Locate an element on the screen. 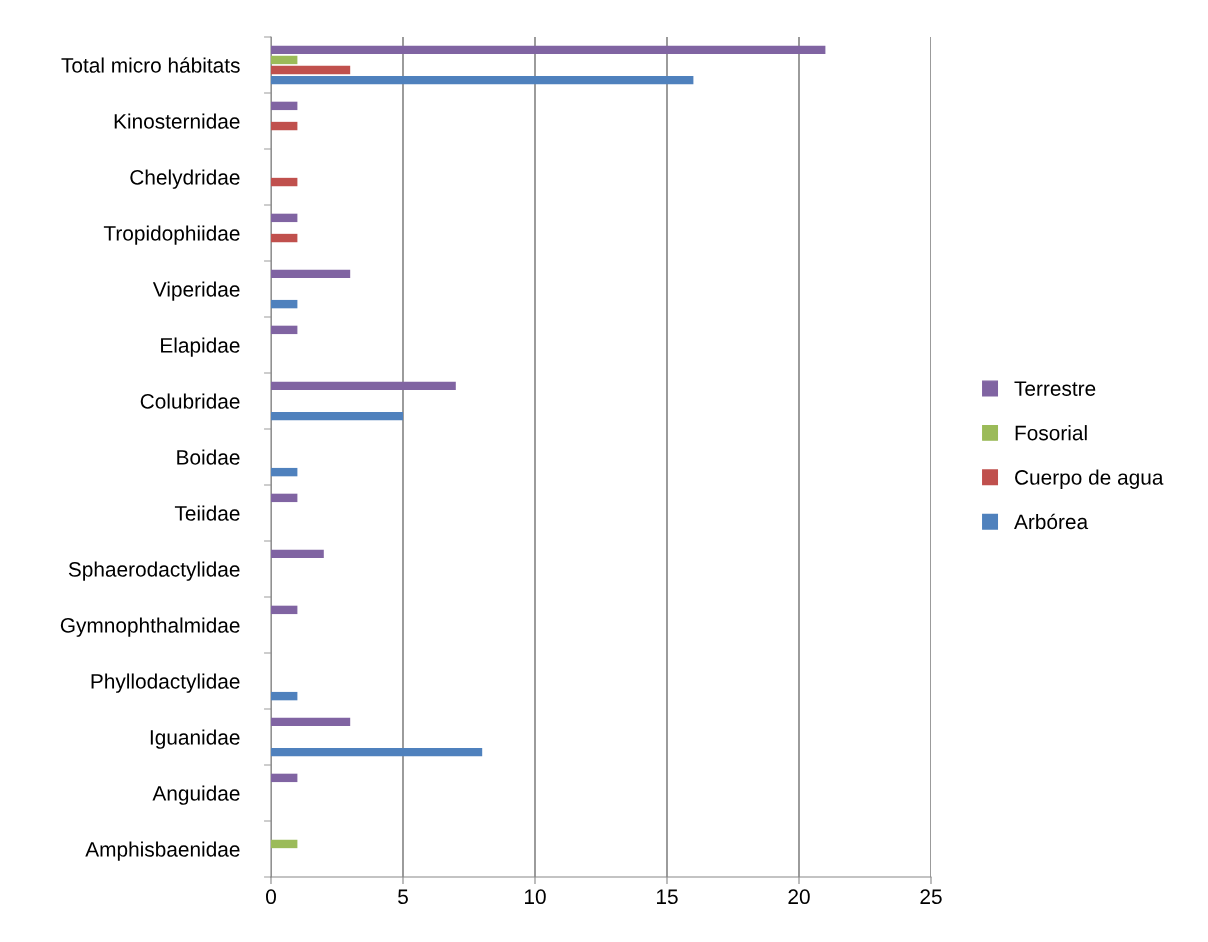 The image size is (1208, 942). y-tick-label: Boidae is located at coordinates (208, 457).